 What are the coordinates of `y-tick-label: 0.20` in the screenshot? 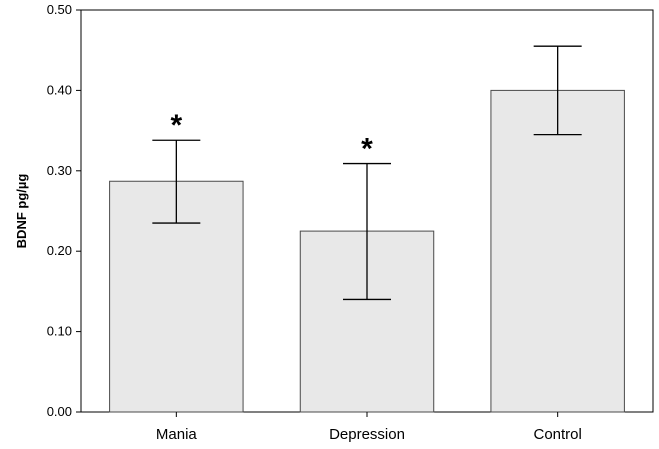 It's located at (59, 250).